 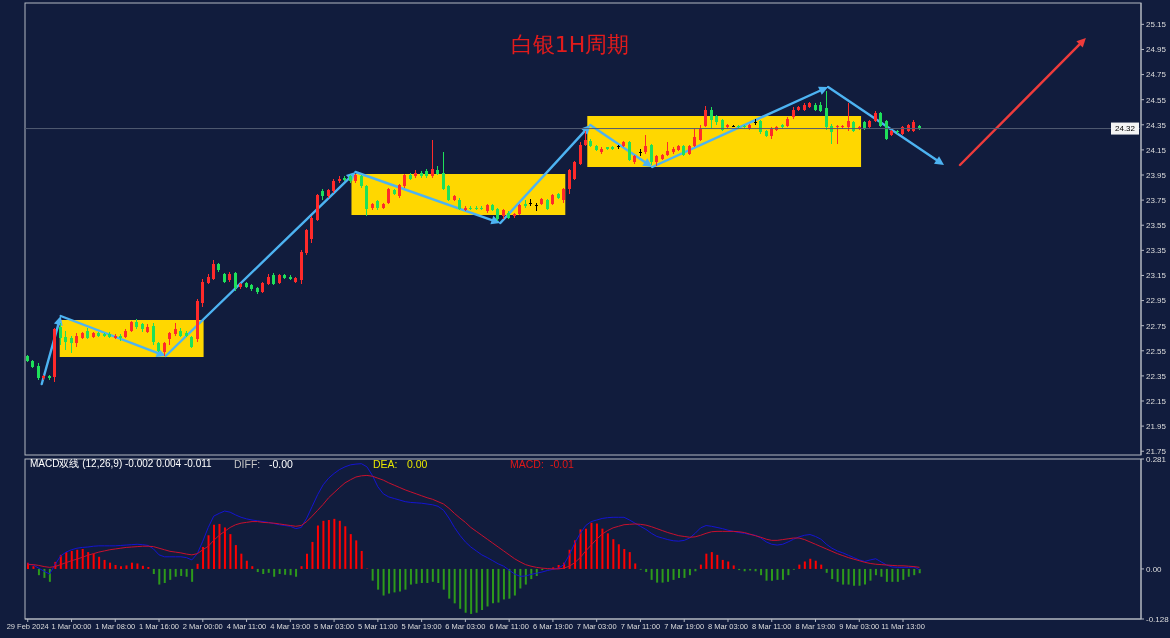 What do you see at coordinates (385, 464) in the screenshot?
I see `annotation: DEA:` at bounding box center [385, 464].